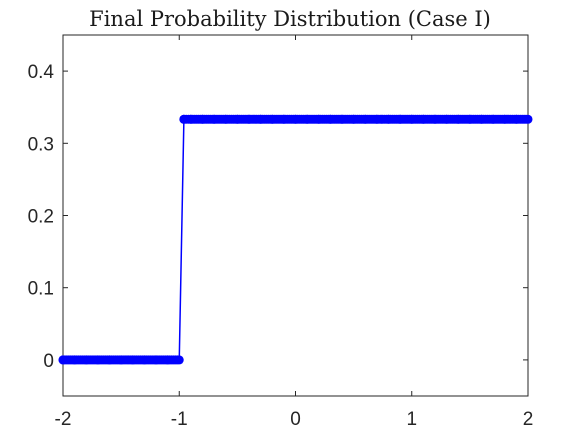  What do you see at coordinates (411, 419) in the screenshot?
I see `x-tick-label: 1` at bounding box center [411, 419].